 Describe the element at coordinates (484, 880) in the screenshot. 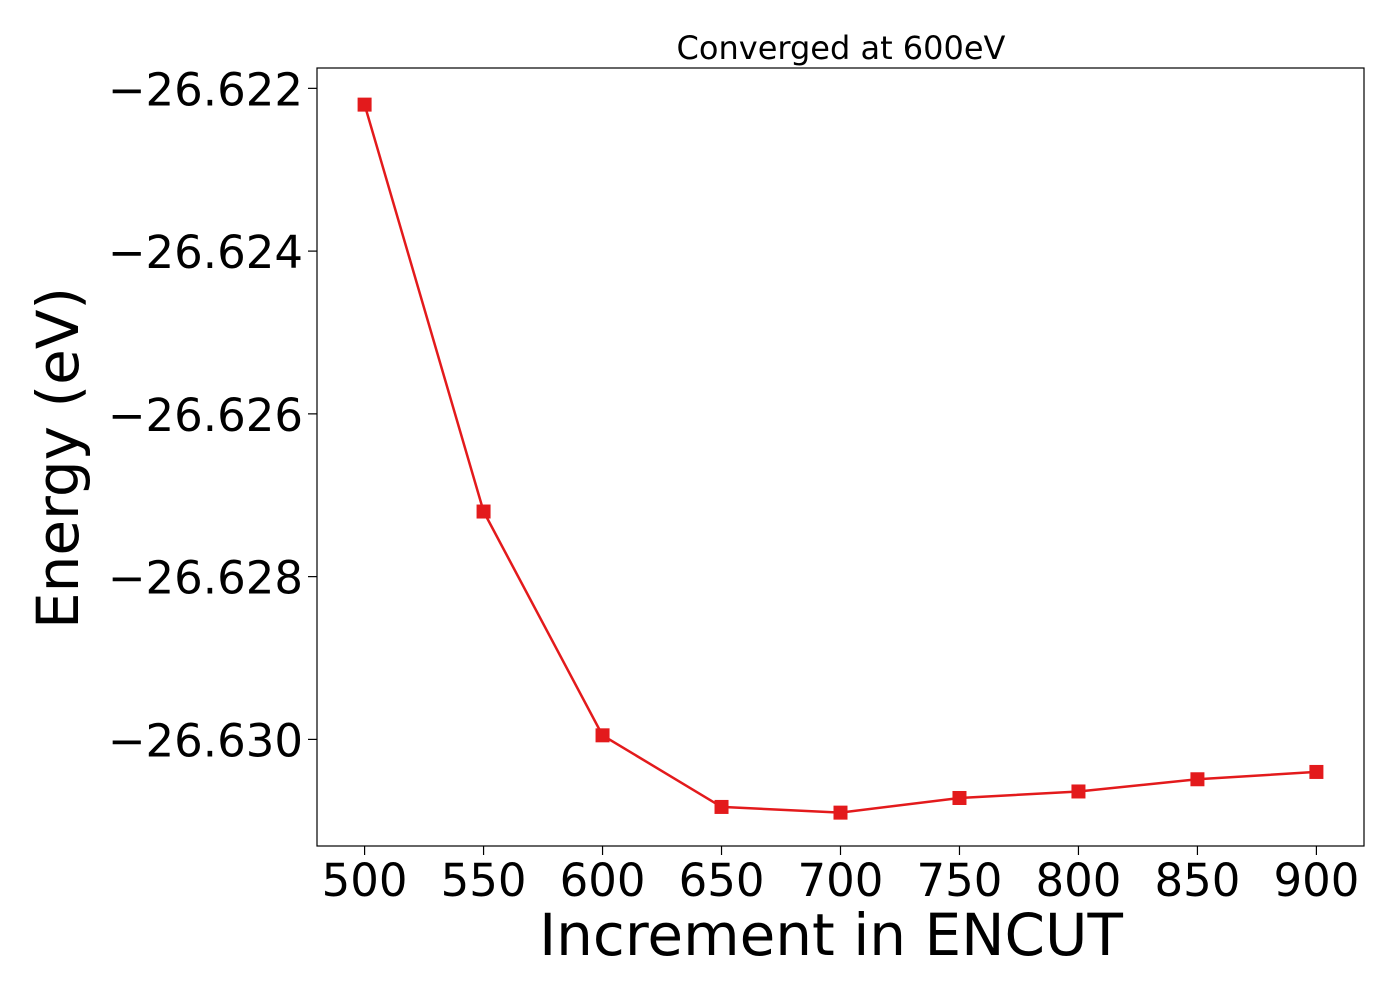

I see `x-tick-label: 550` at that location.